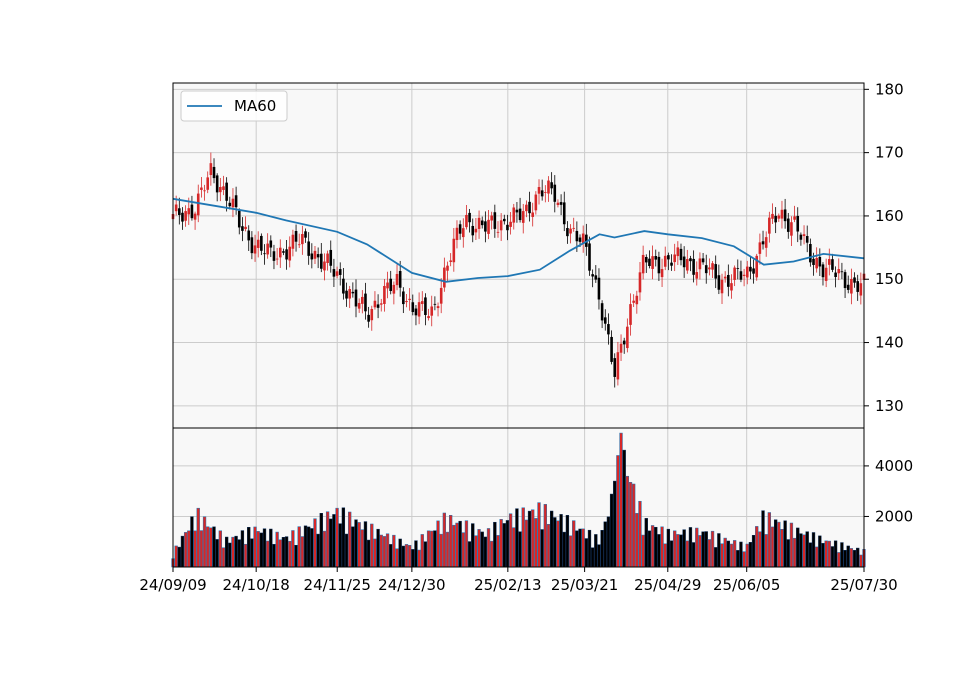  What do you see at coordinates (518, 497) in the screenshot?
I see `volume-panel-frame` at bounding box center [518, 497].